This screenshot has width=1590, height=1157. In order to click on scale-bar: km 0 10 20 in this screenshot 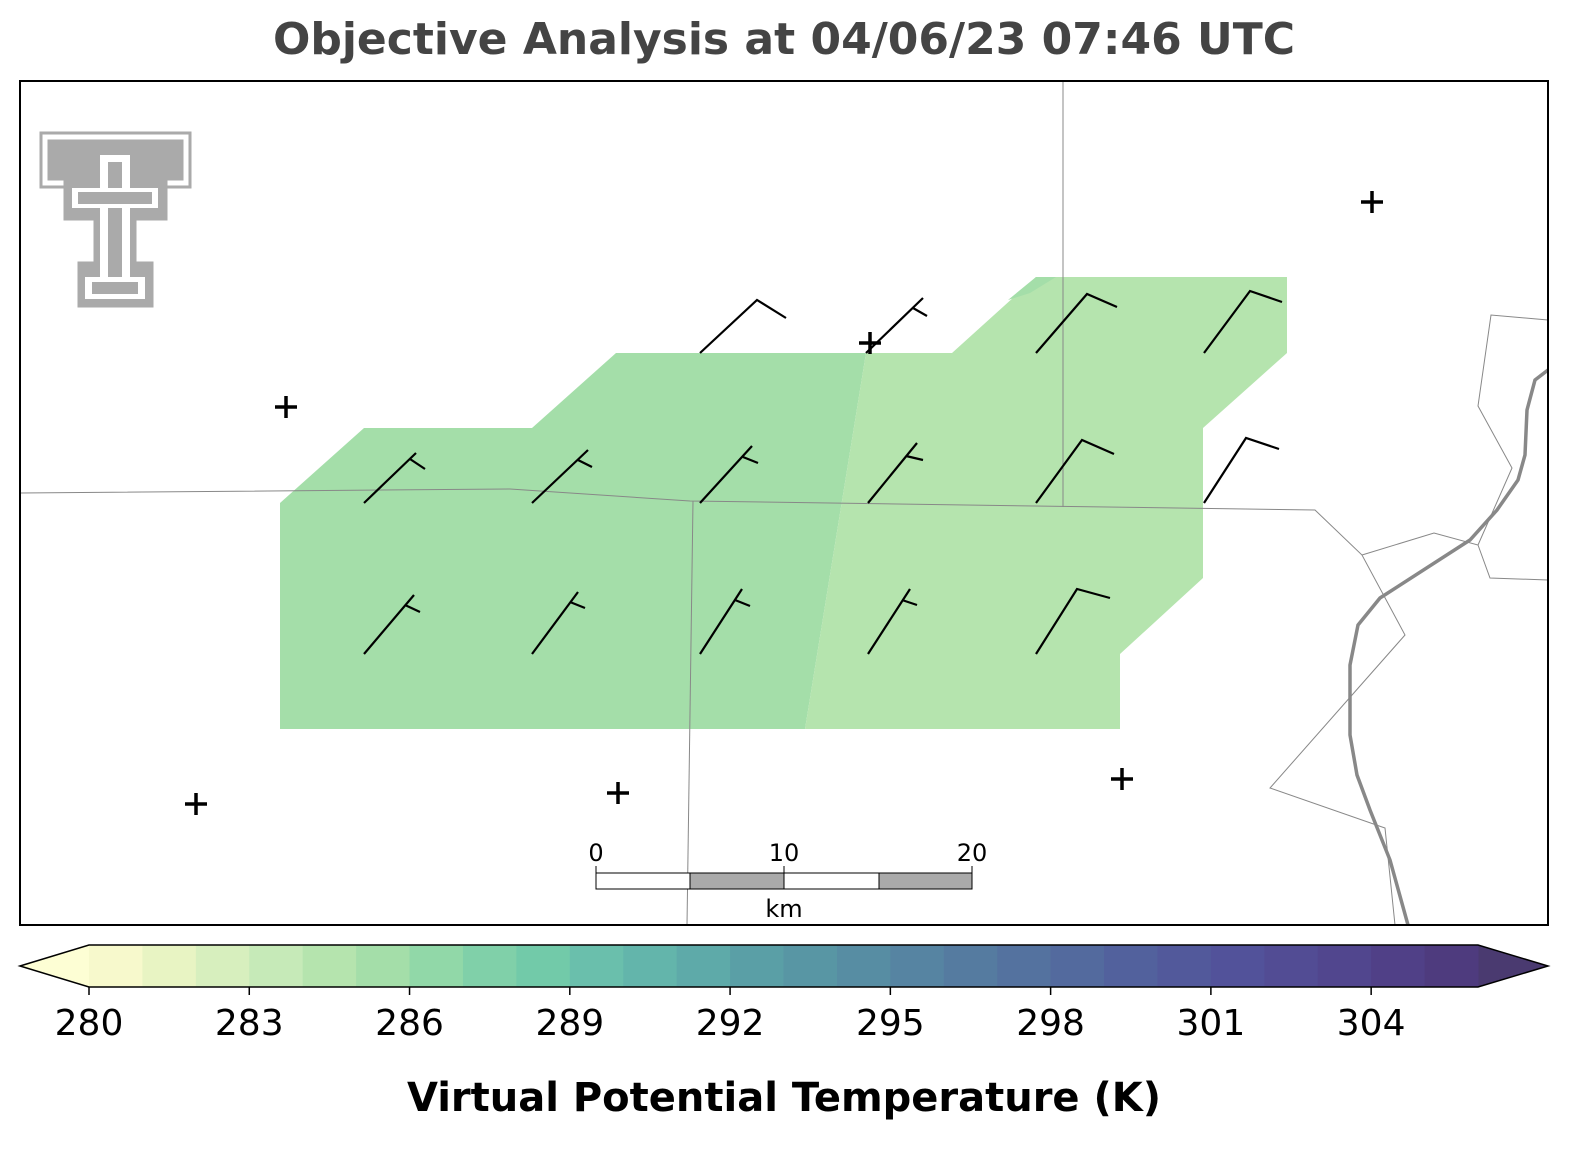, I will do `click(787, 881)`.